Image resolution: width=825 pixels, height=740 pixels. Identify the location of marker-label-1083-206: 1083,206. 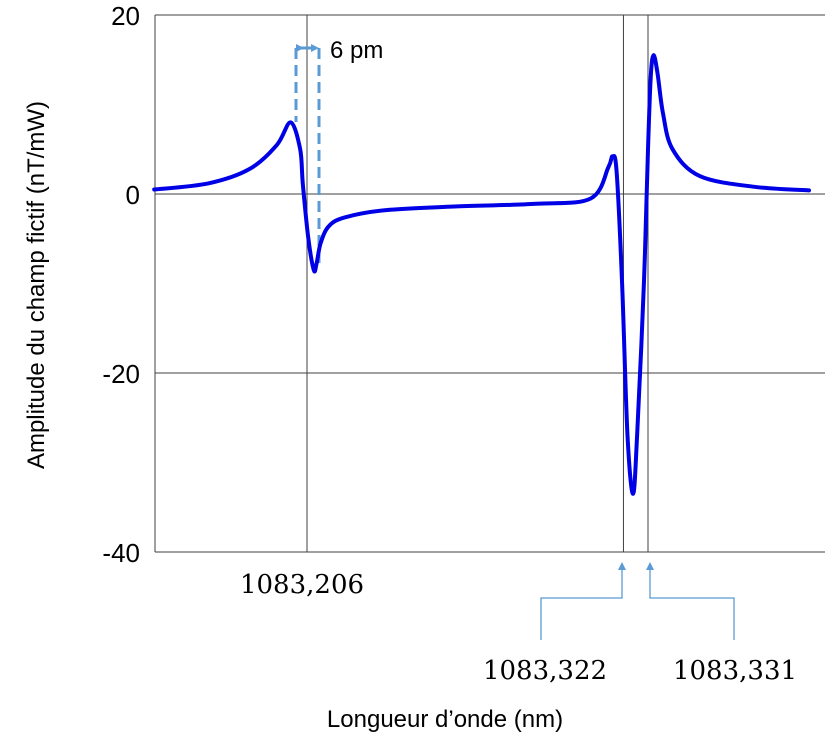
(302, 585).